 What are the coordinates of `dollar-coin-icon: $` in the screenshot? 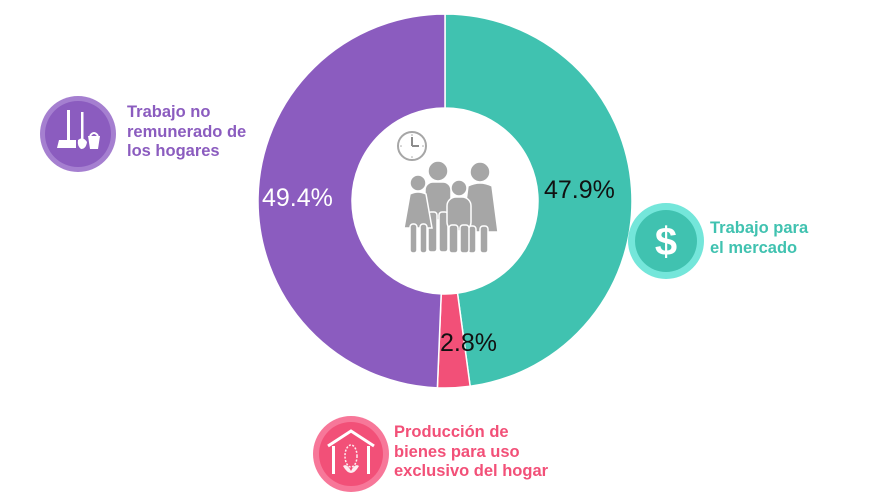 It's located at (666, 241).